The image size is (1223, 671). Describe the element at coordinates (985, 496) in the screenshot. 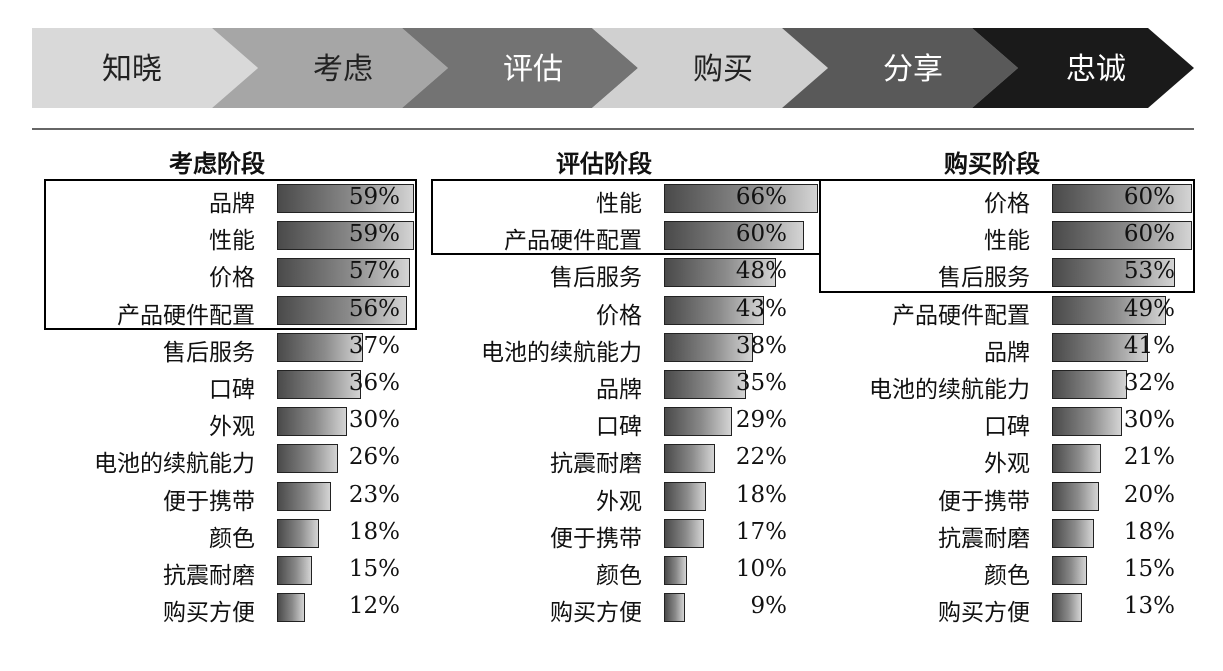

I see `bar-row: 便于携带 20%` at that location.